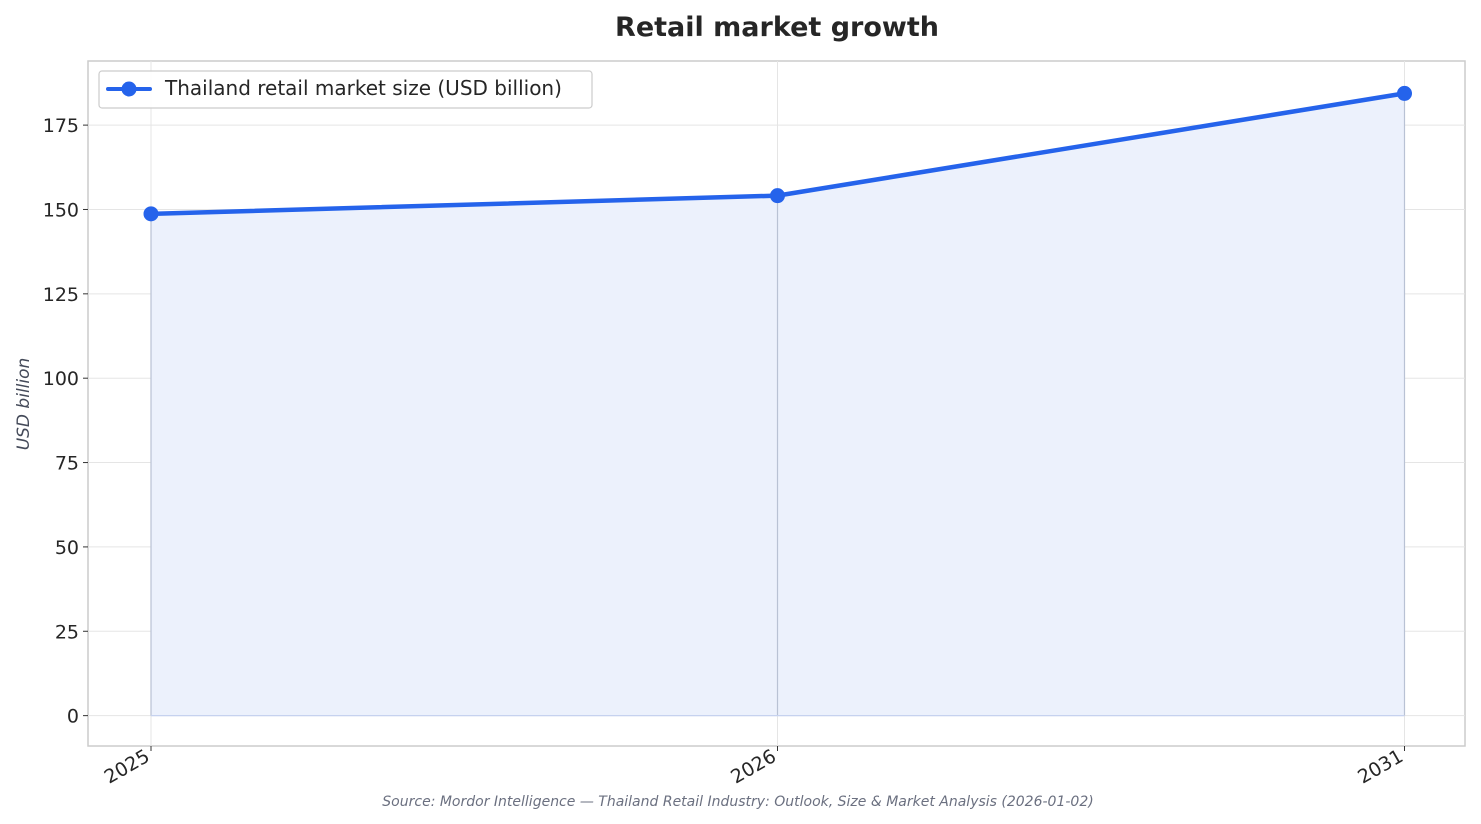 The image size is (1481, 824). Describe the element at coordinates (61, 295) in the screenshot. I see `y-tick-label: 125` at that location.